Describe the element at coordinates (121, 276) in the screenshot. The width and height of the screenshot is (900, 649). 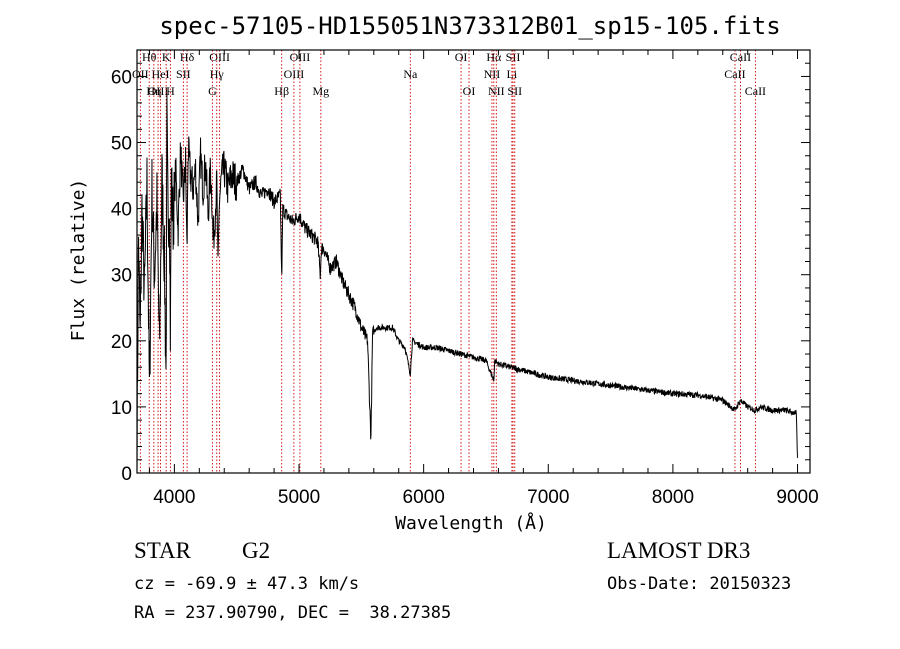
I see `y-tick-label: 30` at that location.